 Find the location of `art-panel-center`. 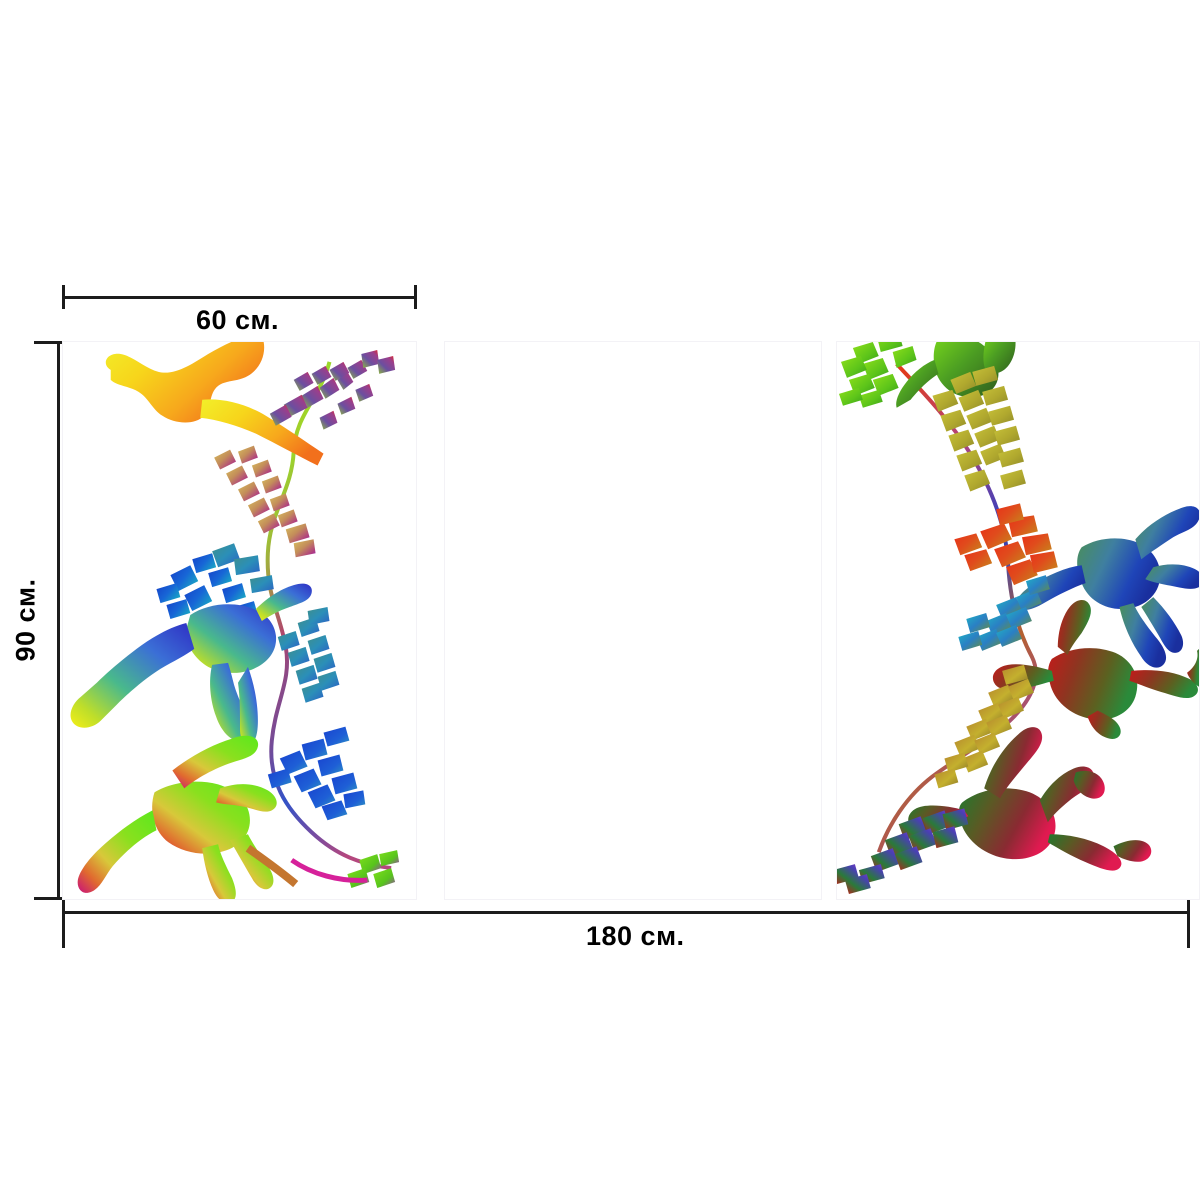

art-panel-center is located at coordinates (633, 620).